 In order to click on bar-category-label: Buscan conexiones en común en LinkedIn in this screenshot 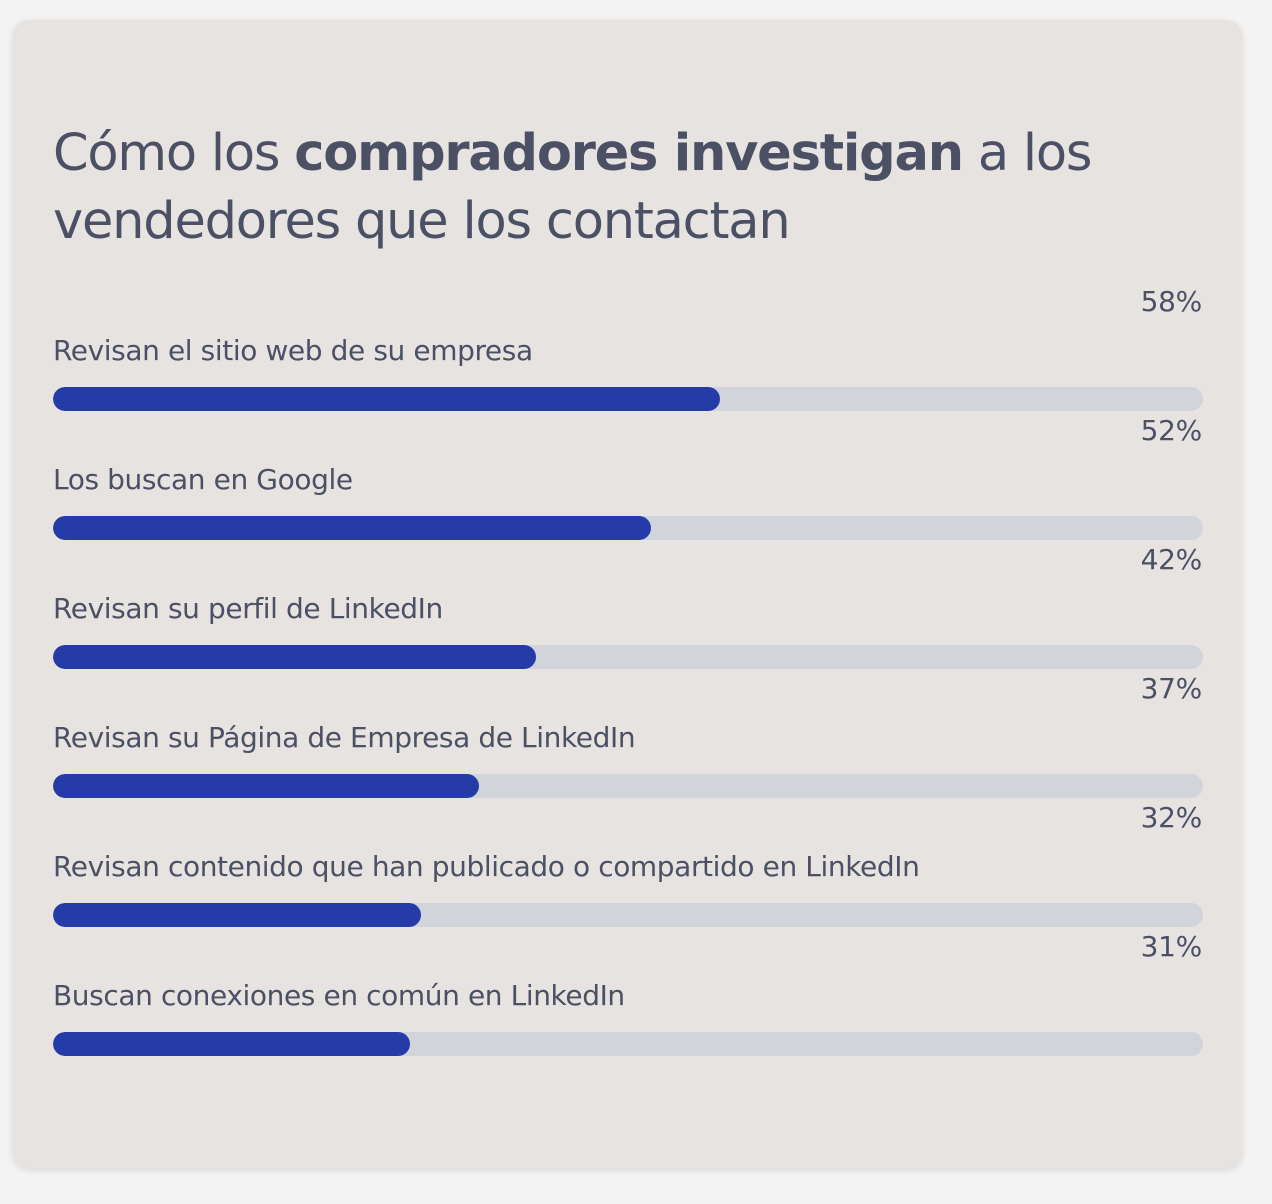, I will do `click(339, 995)`.